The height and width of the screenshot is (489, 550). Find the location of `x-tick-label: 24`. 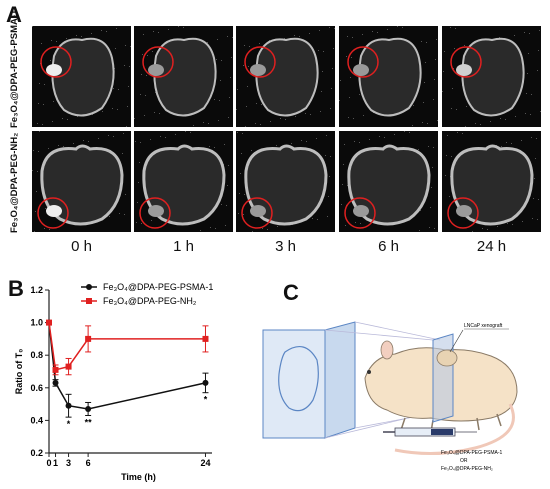

x-tick-label: 24 is located at coordinates (205, 463).